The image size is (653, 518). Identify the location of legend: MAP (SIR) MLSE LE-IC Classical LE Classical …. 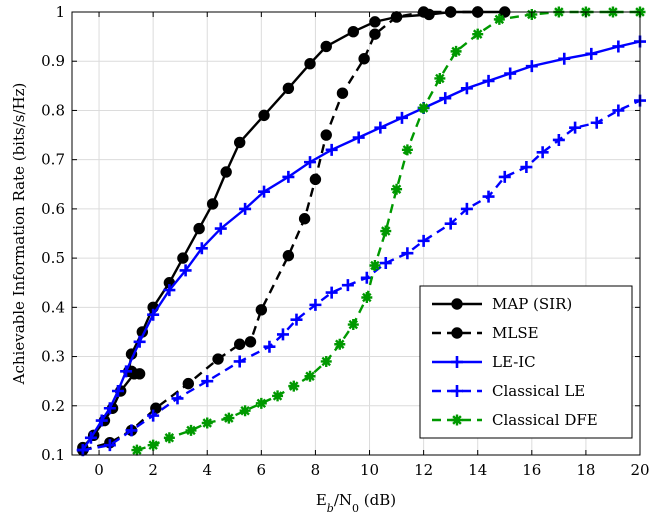
(526, 362).